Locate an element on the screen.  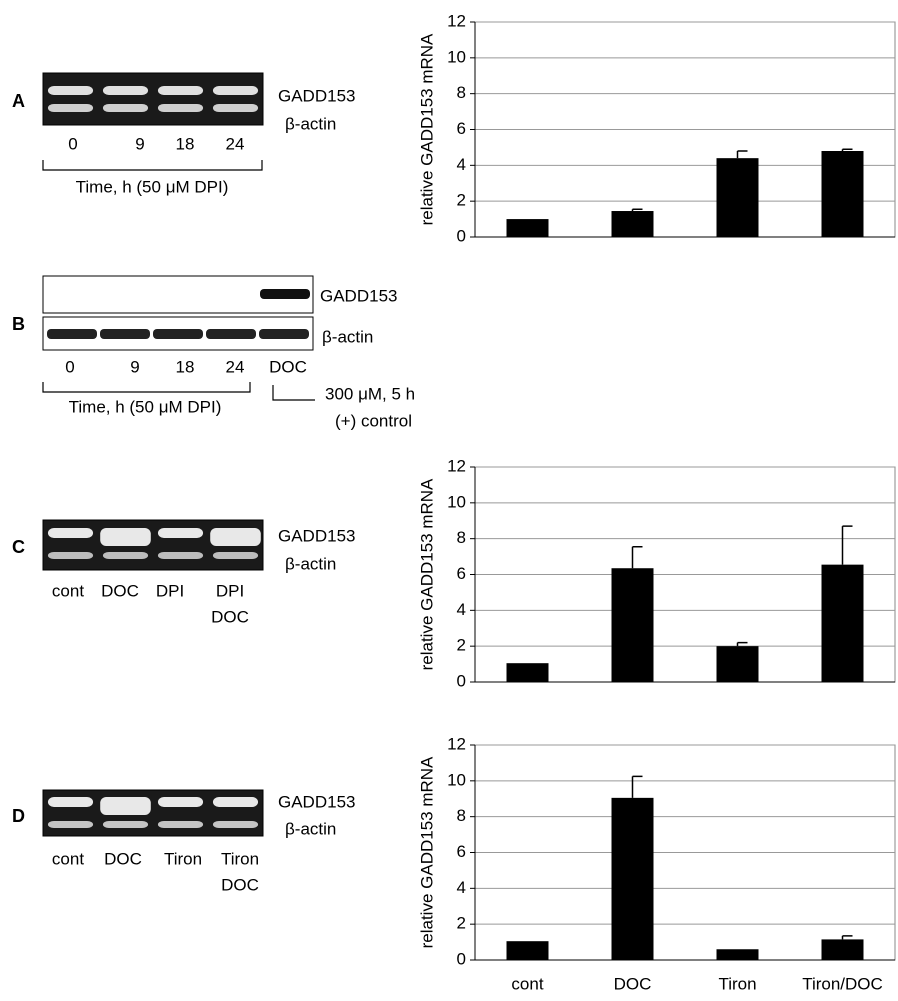
x-tick-label: Tiron is located at coordinates (737, 983).